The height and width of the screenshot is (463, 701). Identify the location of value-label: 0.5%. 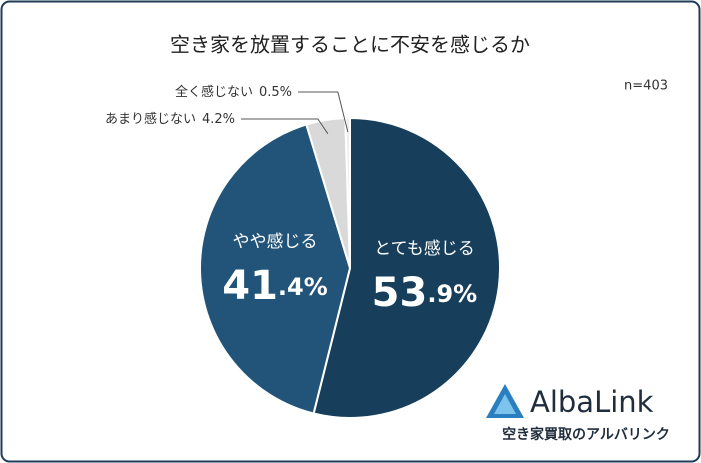
(275, 92).